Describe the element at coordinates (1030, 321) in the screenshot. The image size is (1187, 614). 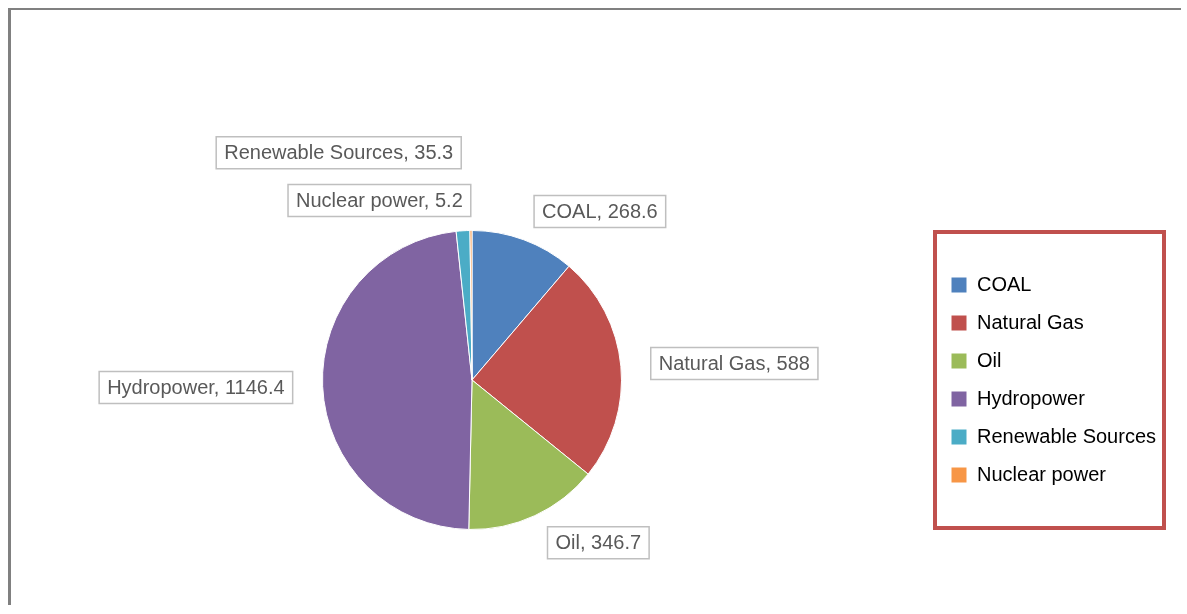
I see `legend-label: Natural Gas` at that location.